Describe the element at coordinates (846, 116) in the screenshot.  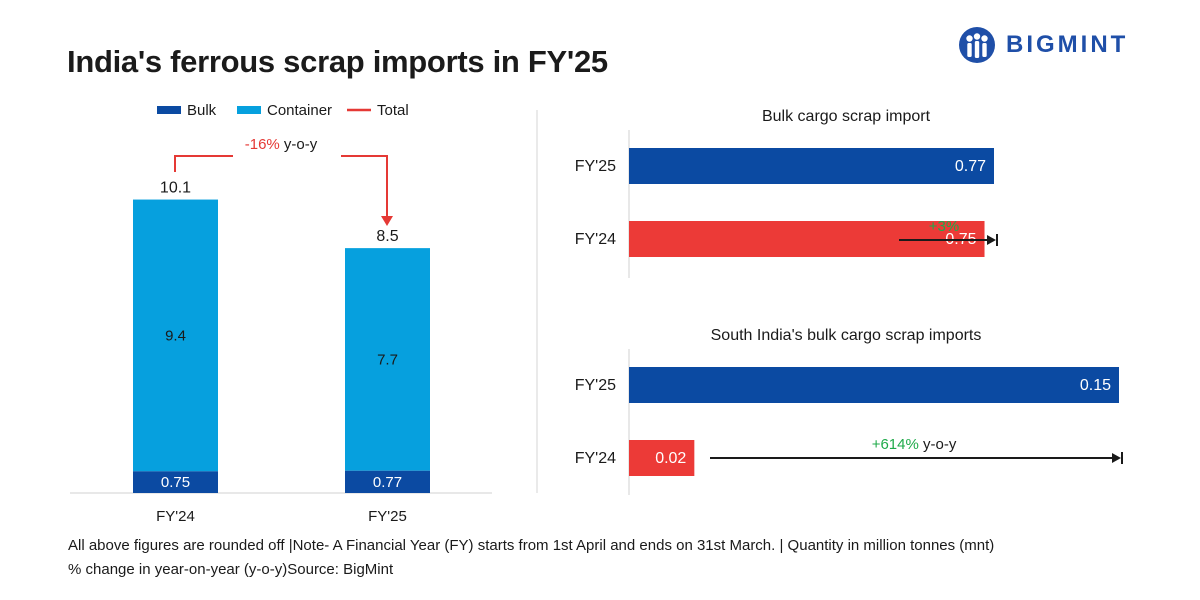
I see `panel-title-1: Bulk cargo scrap import` at that location.